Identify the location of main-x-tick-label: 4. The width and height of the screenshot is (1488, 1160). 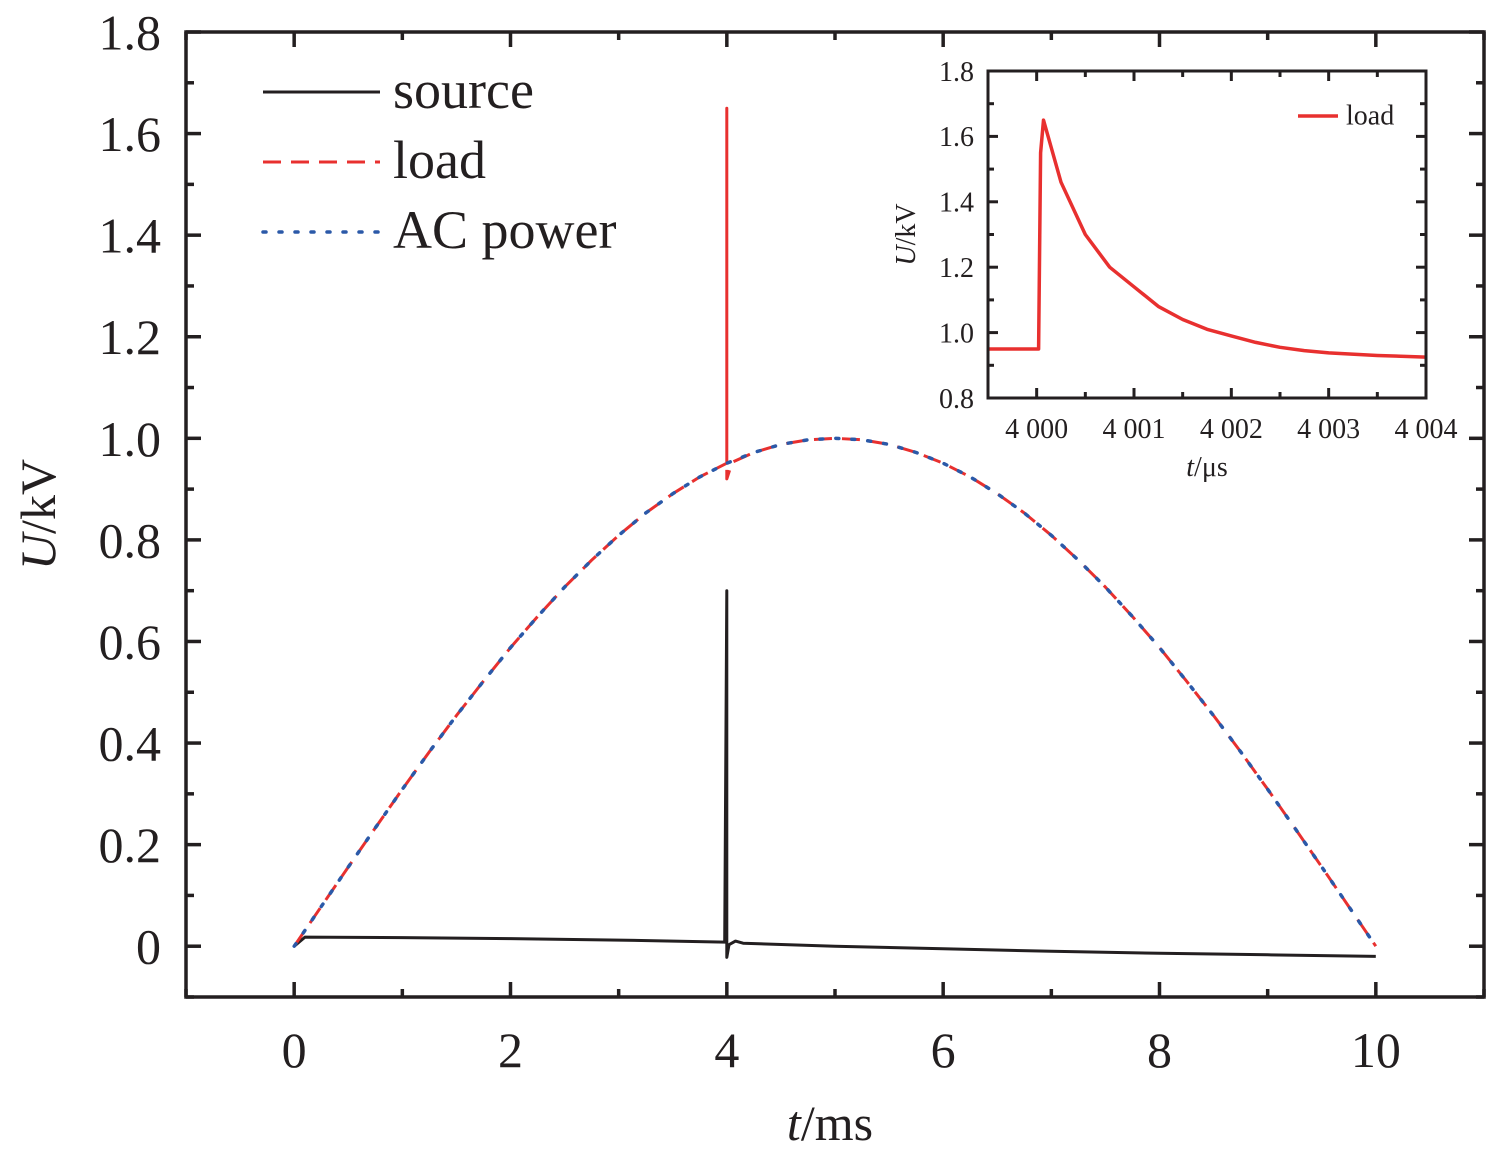
(726, 1050).